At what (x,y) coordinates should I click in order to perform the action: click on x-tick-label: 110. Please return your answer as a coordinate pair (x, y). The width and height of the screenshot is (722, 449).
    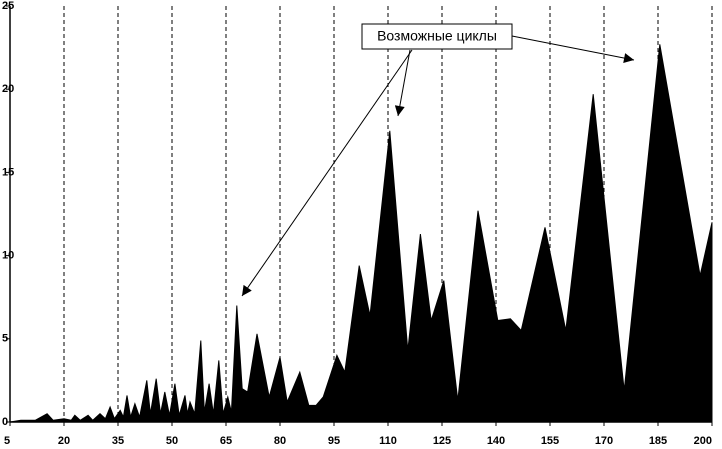
    Looking at the image, I should click on (388, 441).